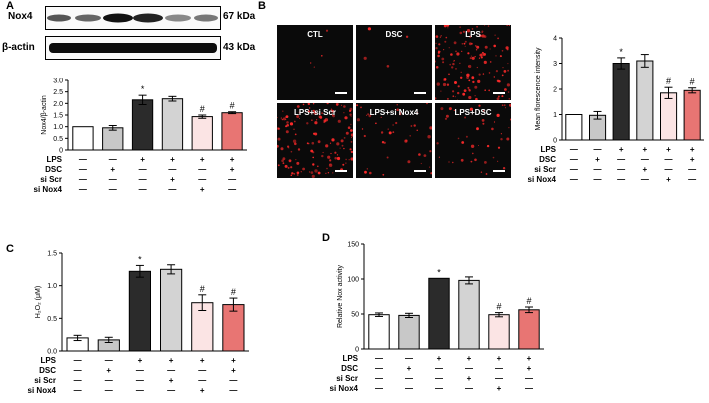  Describe the element at coordinates (340, 296) in the screenshot. I see `y-axis-label: Relative Nox activity` at that location.